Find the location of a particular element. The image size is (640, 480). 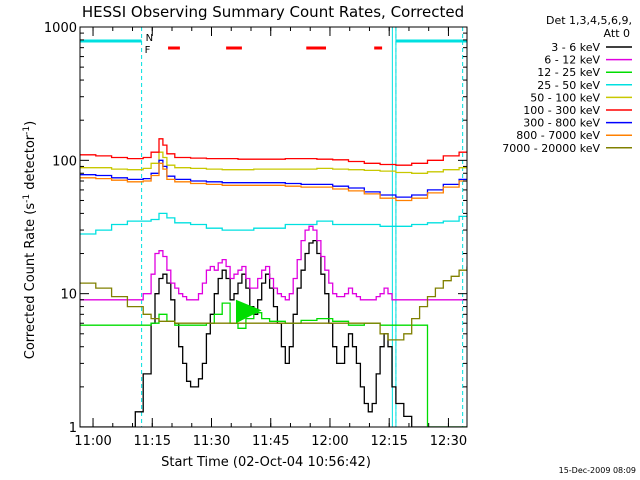

legend-label: 3 - 6 keV is located at coordinates (575, 47).